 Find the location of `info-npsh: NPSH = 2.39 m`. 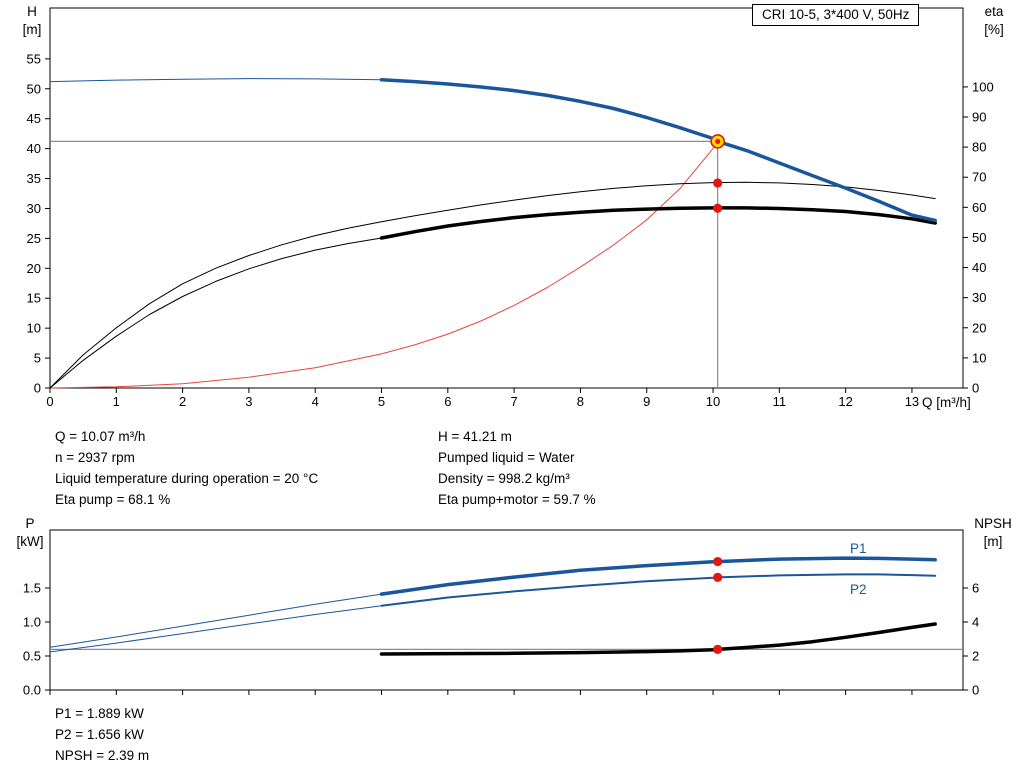

info-npsh: NPSH = 2.39 m is located at coordinates (102, 755).